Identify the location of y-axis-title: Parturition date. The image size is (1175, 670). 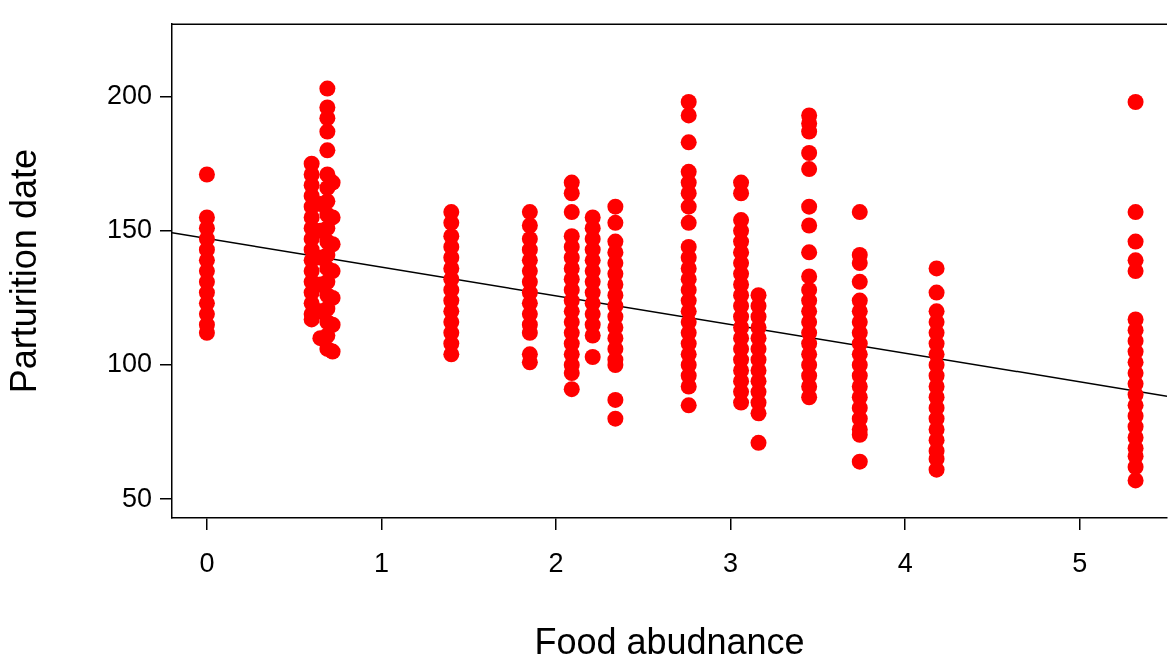
(23, 271).